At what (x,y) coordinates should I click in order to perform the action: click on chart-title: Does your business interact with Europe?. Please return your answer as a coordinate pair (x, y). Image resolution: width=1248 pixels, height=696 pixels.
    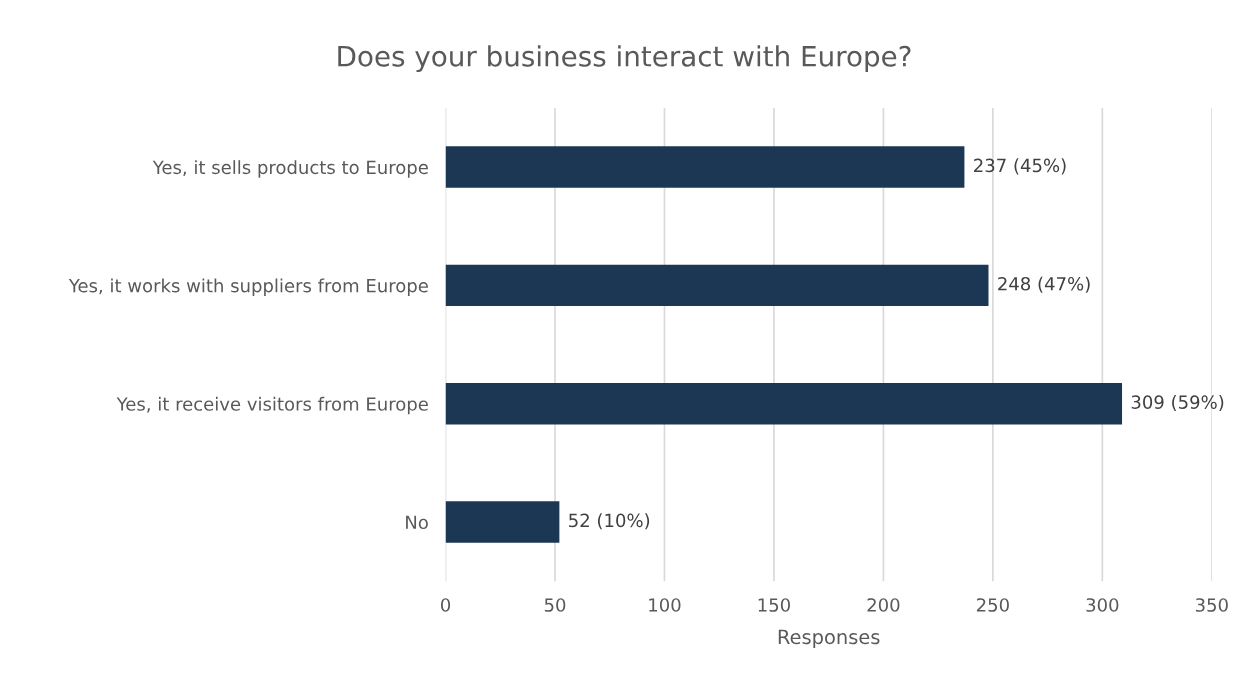
    Looking at the image, I should click on (624, 59).